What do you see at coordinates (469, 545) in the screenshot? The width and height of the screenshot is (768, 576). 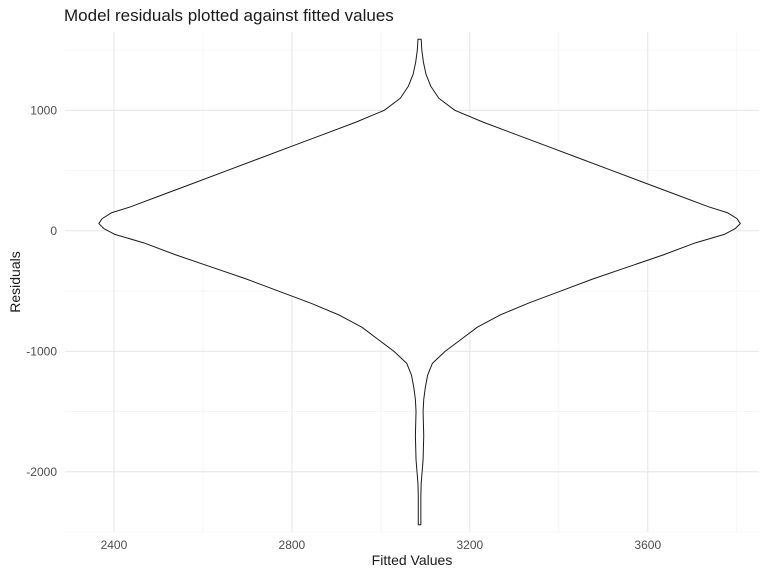 I see `x-tick-label: 3200` at bounding box center [469, 545].